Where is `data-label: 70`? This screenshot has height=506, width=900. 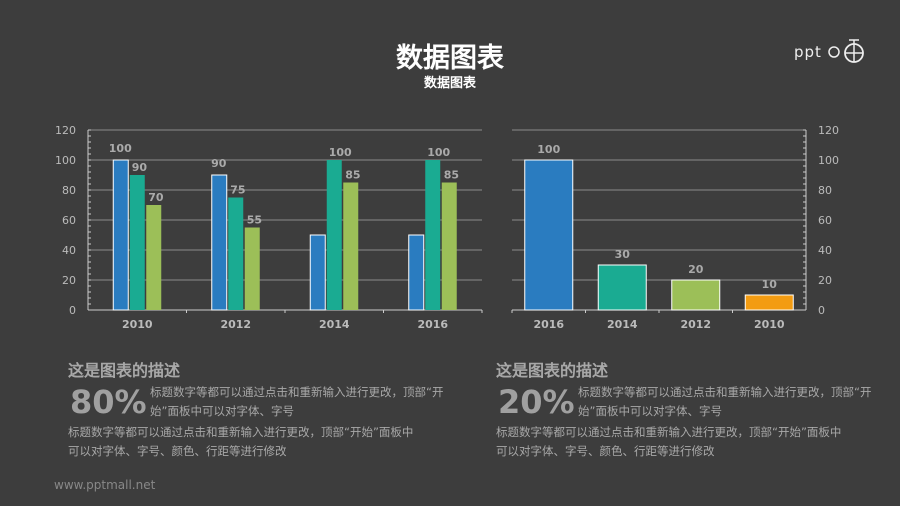 data-label: 70 is located at coordinates (156, 197).